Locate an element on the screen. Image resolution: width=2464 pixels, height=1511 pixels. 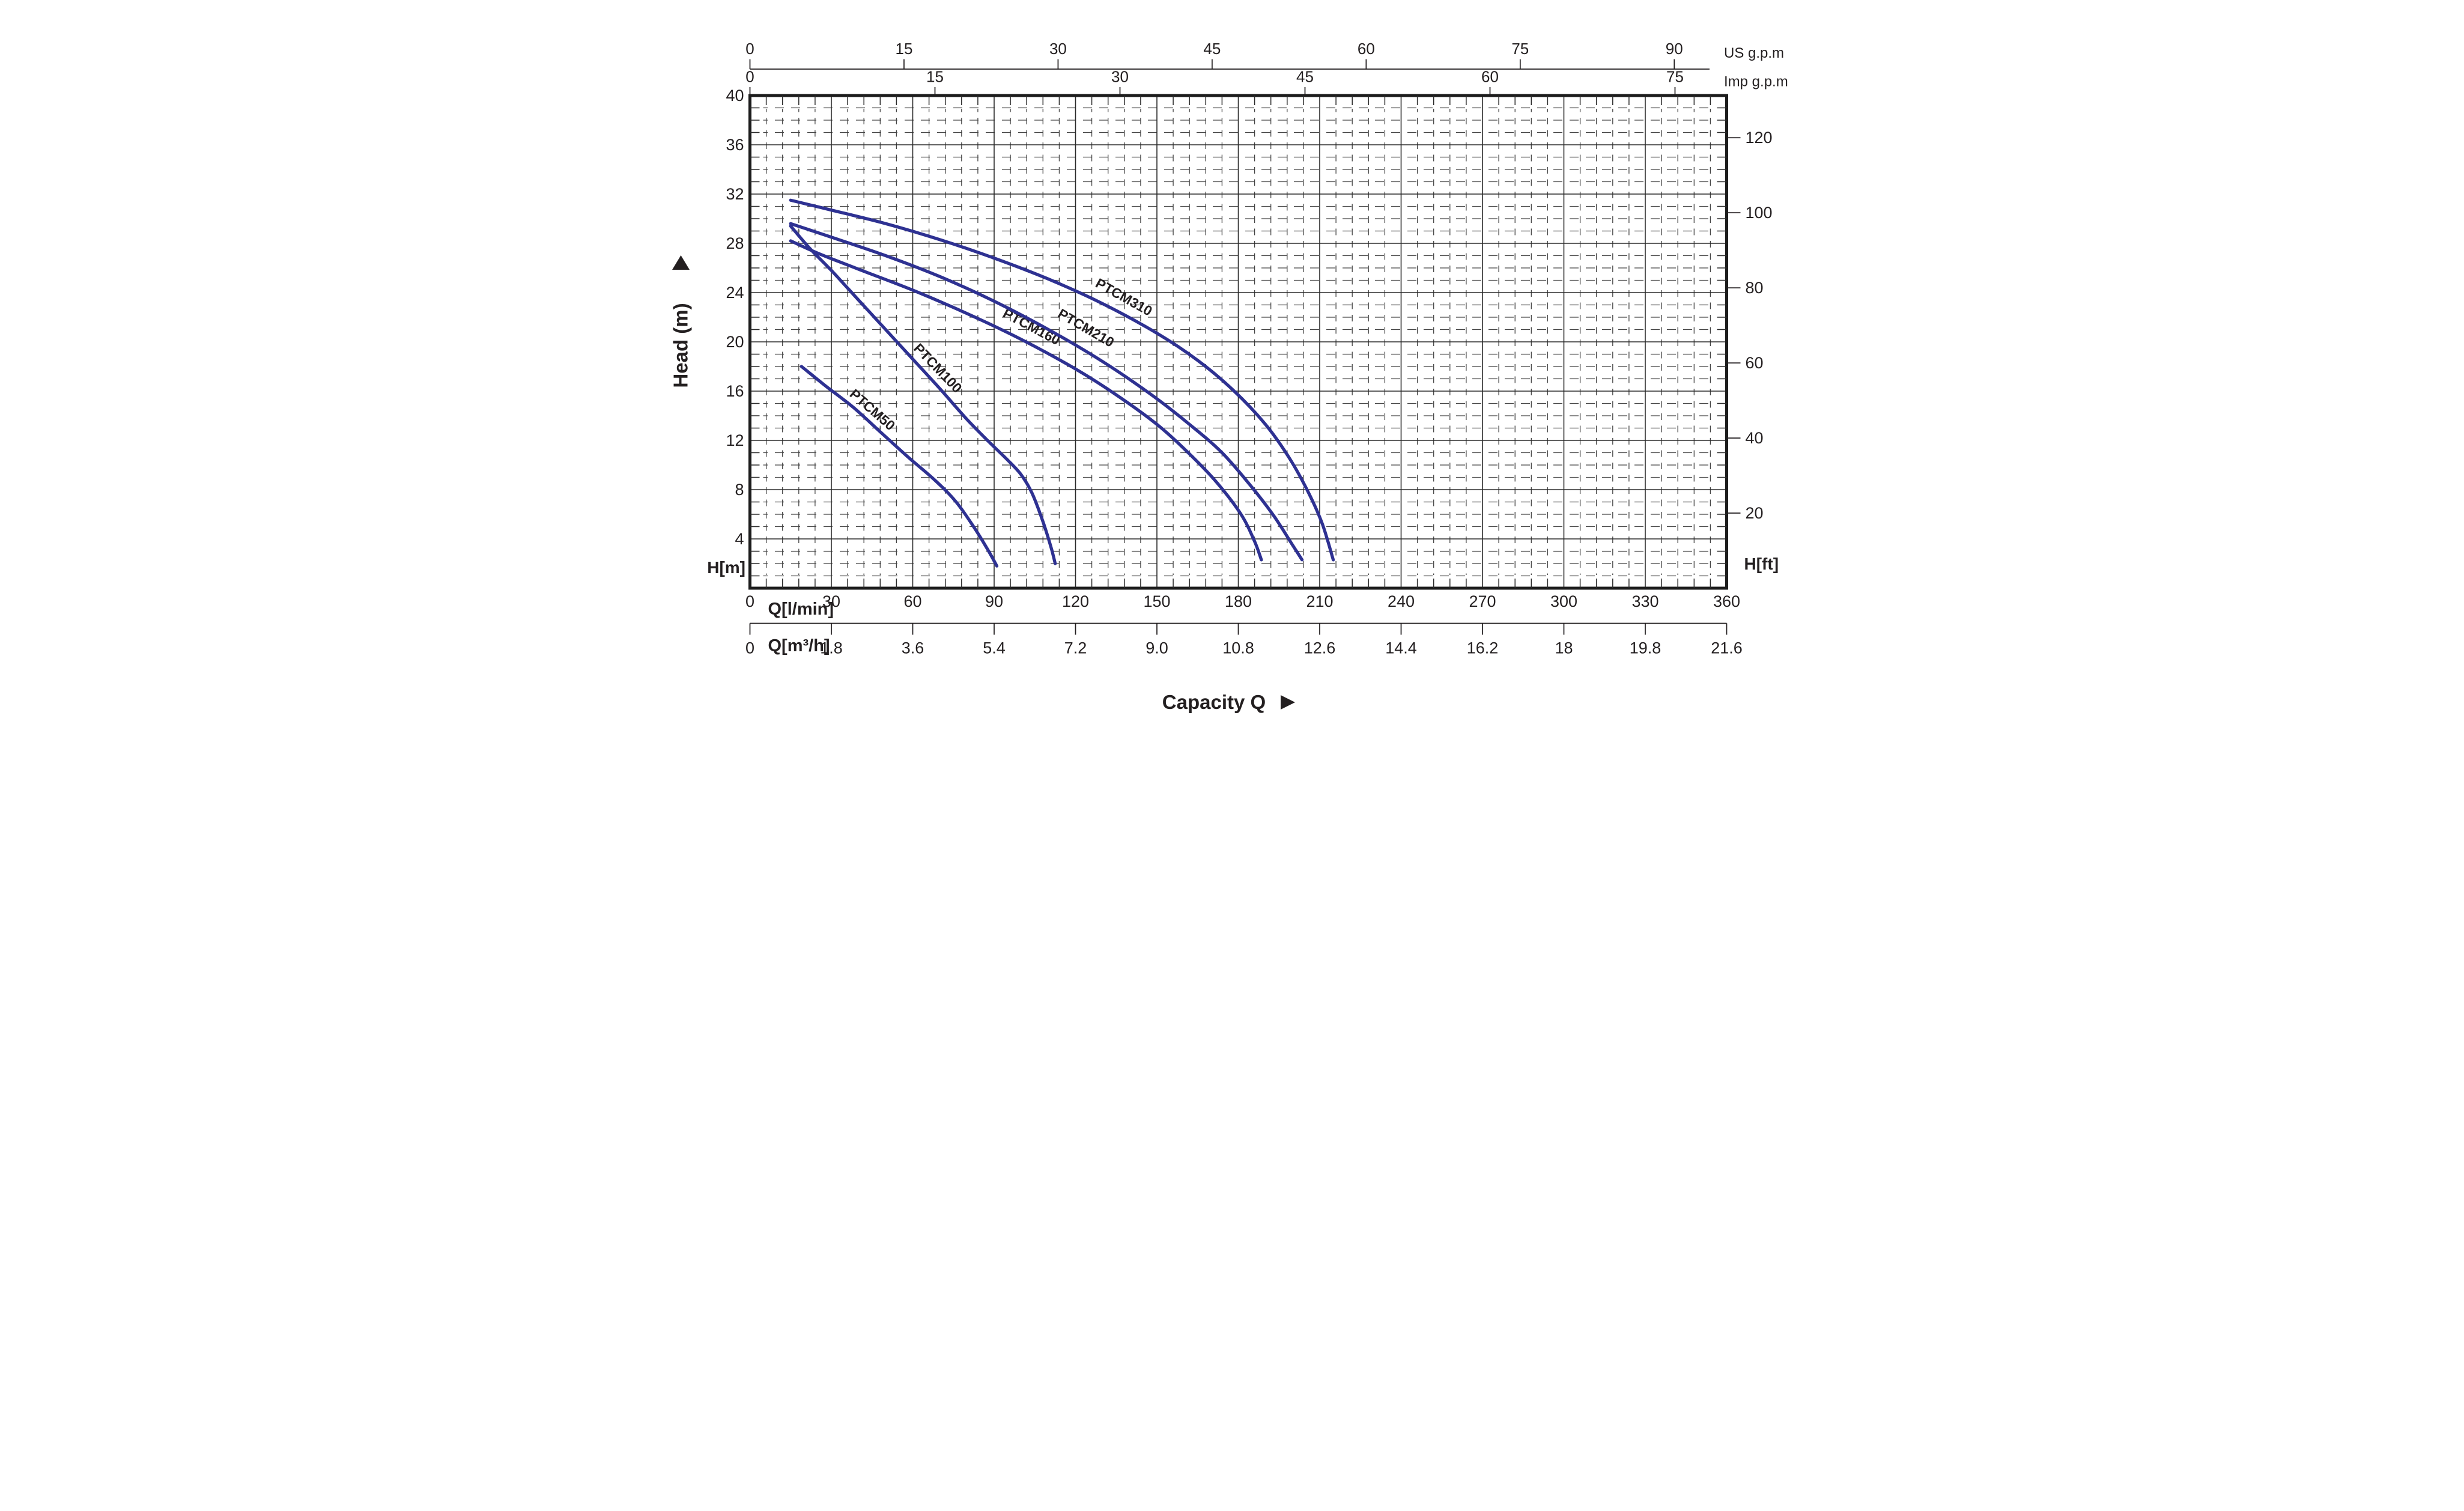
axis-q-lmin: 0 30 60 90 120 150 180 210 240 270 300 330 360 is located at coordinates (1242, 601).